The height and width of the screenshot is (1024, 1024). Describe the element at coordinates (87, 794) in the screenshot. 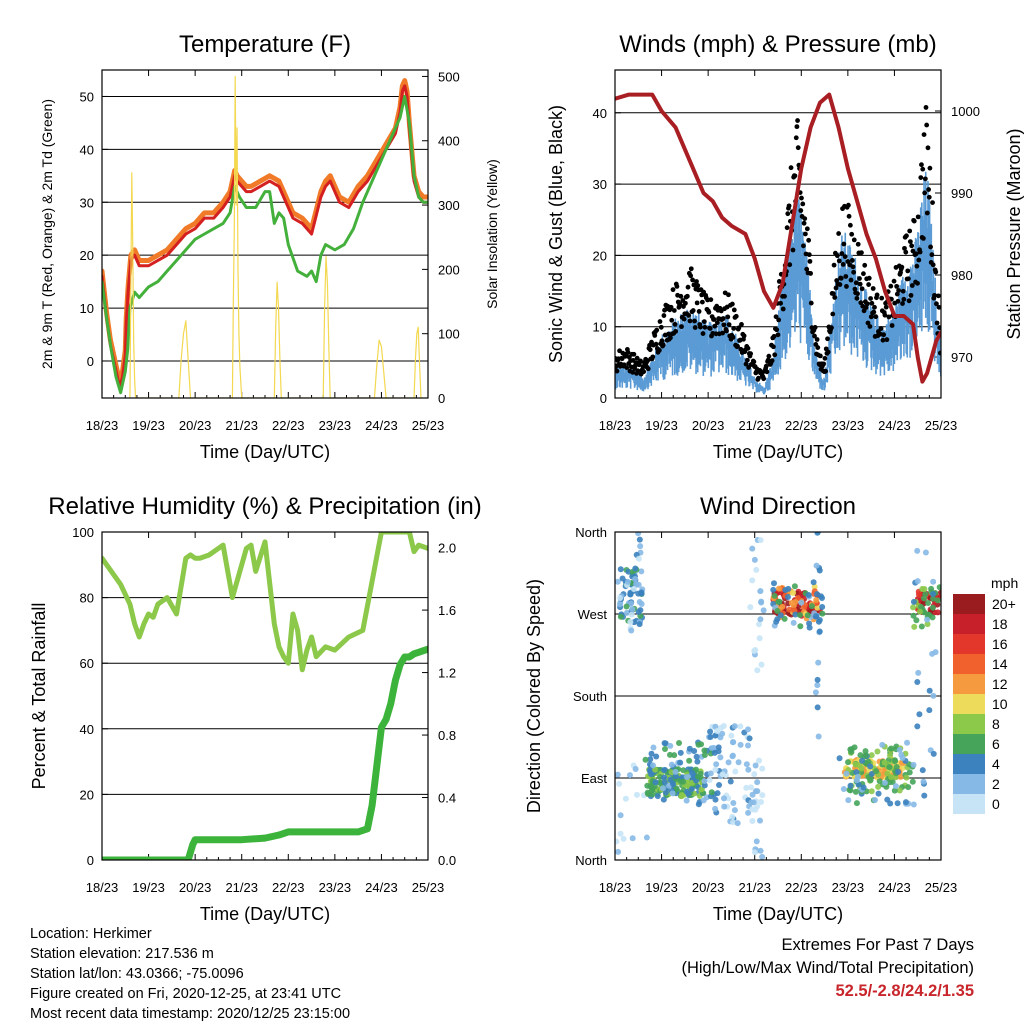

I see `y-tick-label: 20` at that location.